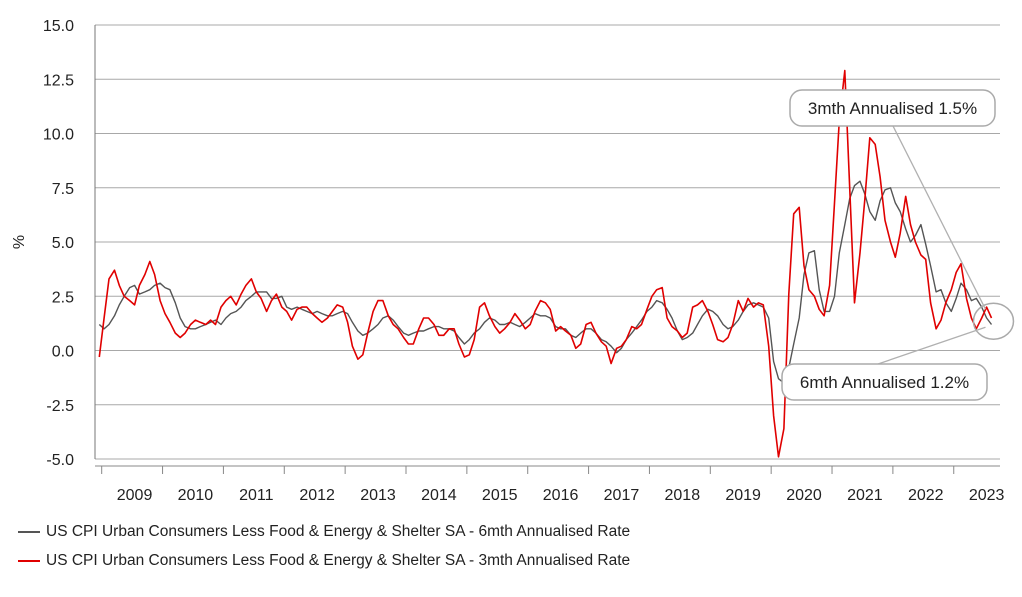 This screenshot has height=597, width=1022. Describe the element at coordinates (256, 495) in the screenshot. I see `x-tick-label: 2011` at that location.